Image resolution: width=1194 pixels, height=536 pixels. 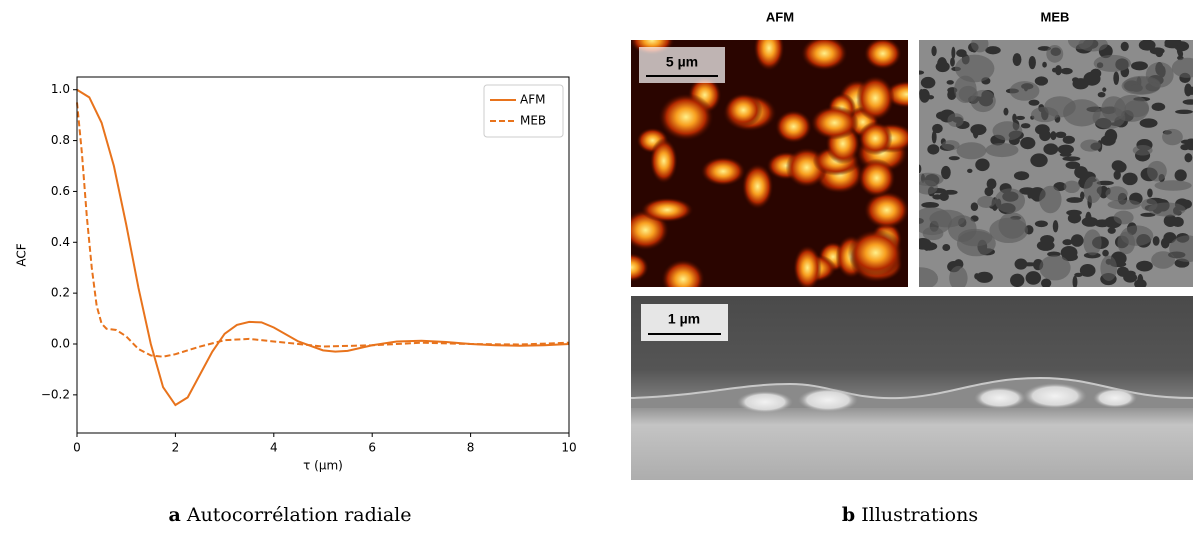 What do you see at coordinates (523, 111) in the screenshot?
I see `legend-box` at bounding box center [523, 111].